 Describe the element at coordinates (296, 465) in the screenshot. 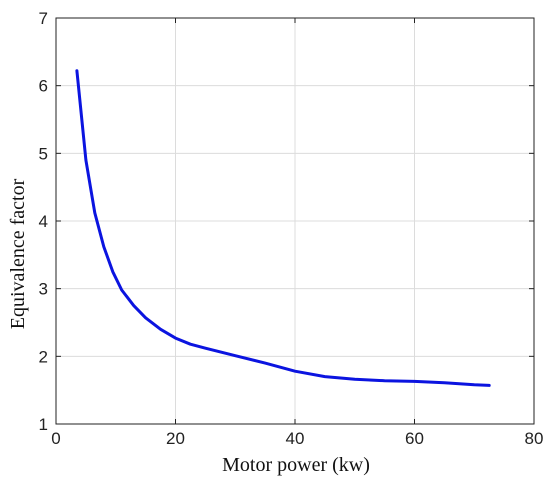

I see `x-axis-title: Motor power (kw)` at that location.